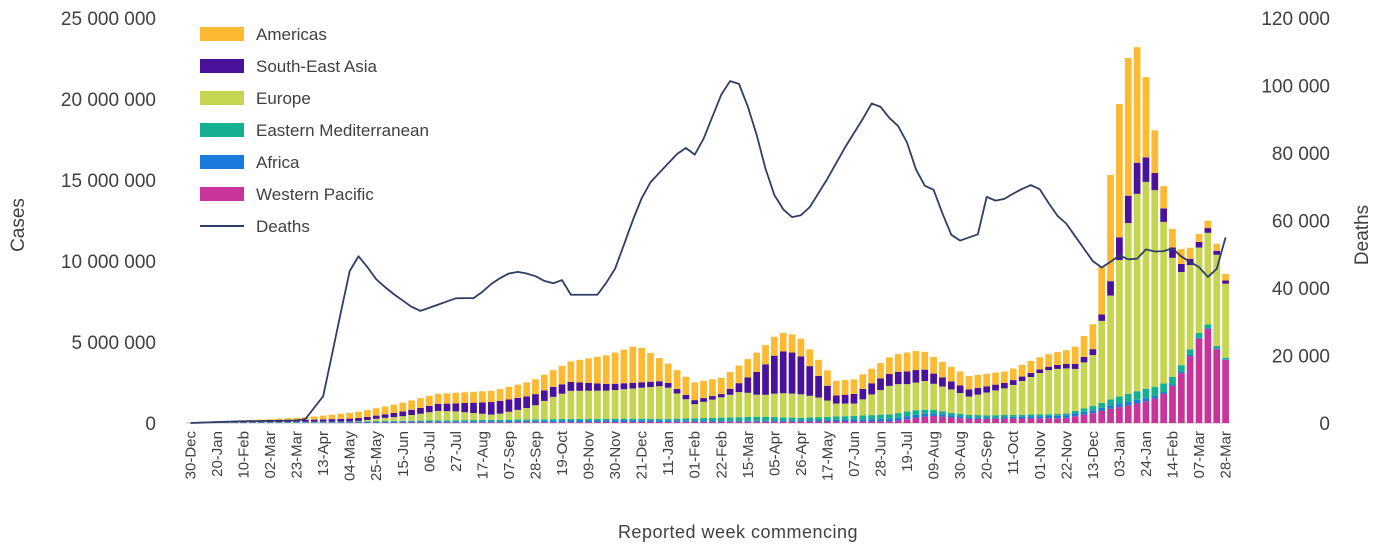  I want to click on legend-swatch, so click(222, 66).